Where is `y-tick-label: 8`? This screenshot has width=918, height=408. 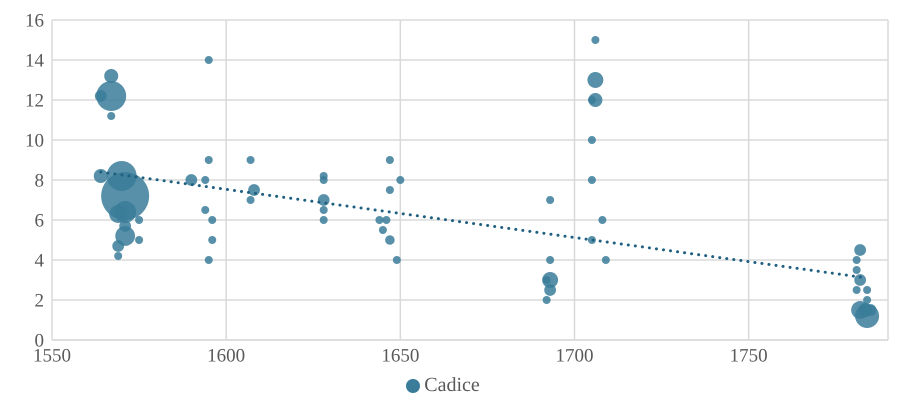 y-tick-label: 8 is located at coordinates (39, 181).